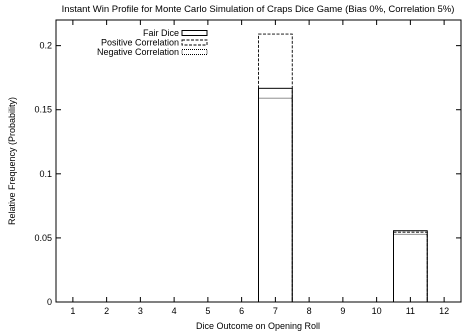 The image size is (468, 336). What do you see at coordinates (138, 52) in the screenshot?
I see `legend-label: Negative Correlation` at bounding box center [138, 52].